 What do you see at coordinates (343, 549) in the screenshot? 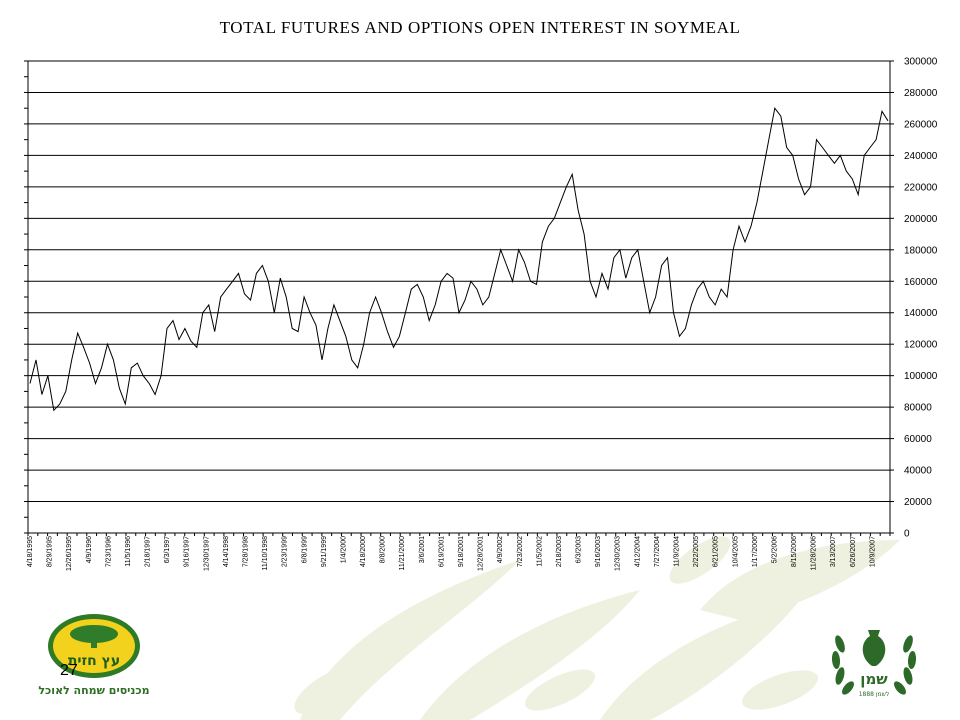
I see `x-tick-label: 1/4/2000` at bounding box center [343, 549].